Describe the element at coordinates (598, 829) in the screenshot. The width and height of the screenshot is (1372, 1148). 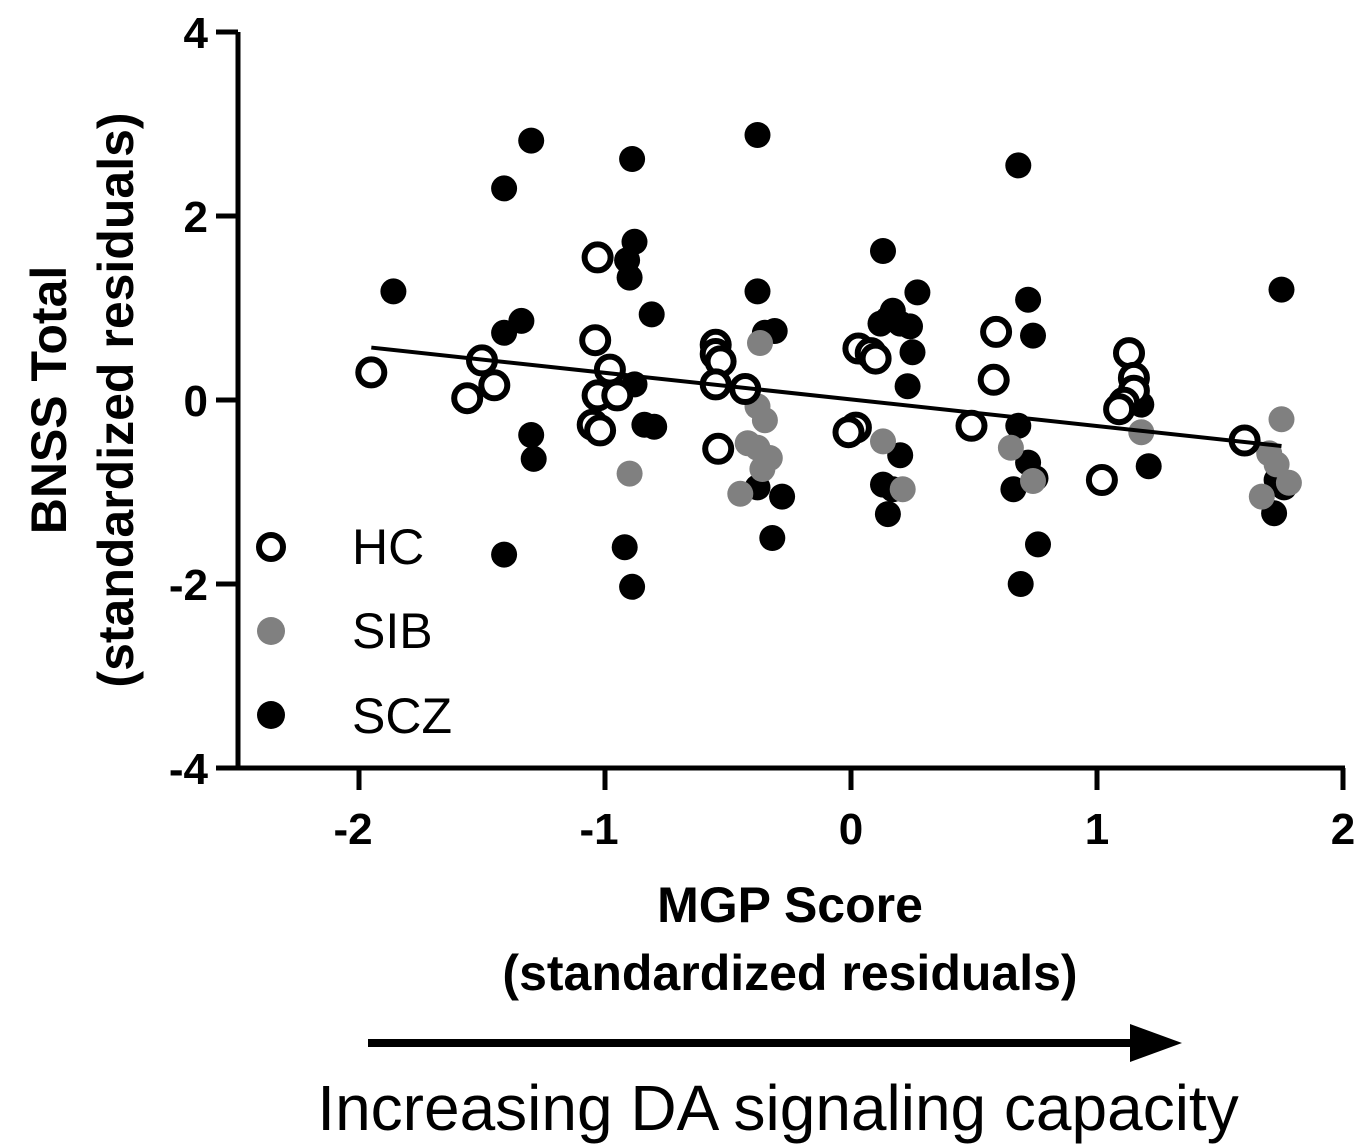
I see `x-tick-label-1: -1` at that location.